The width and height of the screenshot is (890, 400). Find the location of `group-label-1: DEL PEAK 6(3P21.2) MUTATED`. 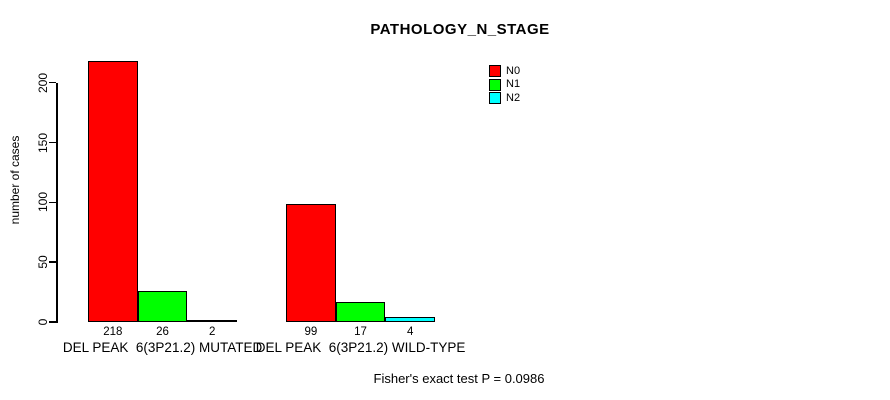

group-label-1: DEL PEAK 6(3P21.2) MUTATED is located at coordinates (162, 347).